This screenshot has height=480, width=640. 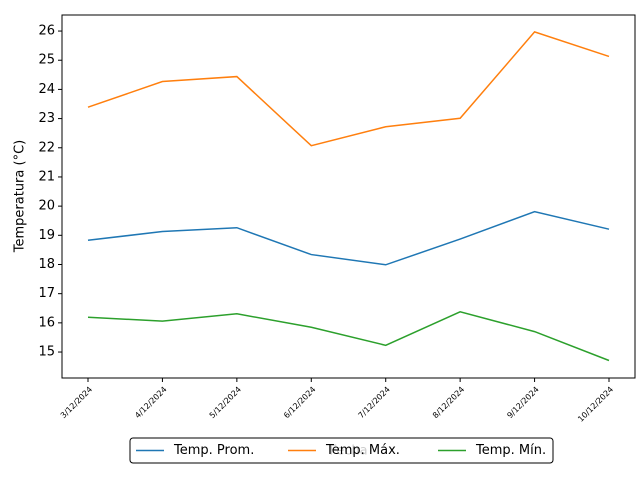 What do you see at coordinates (150, 402) in the screenshot?
I see `x-tick-label: 4/12/2024` at bounding box center [150, 402].